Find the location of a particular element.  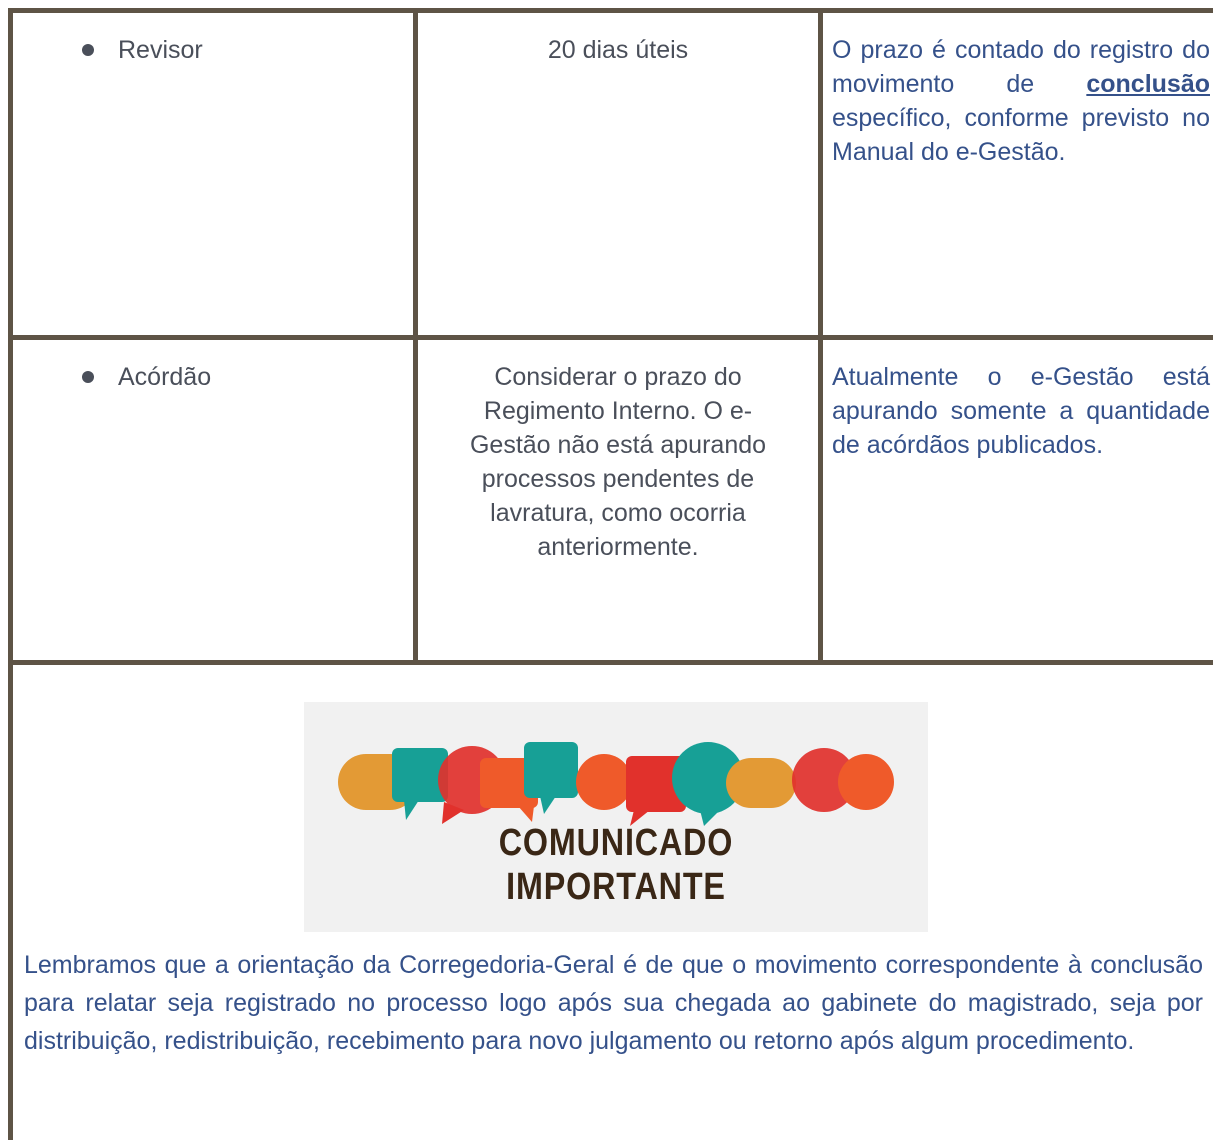

banner-title: IMPORTANTE is located at coordinates (616, 887).